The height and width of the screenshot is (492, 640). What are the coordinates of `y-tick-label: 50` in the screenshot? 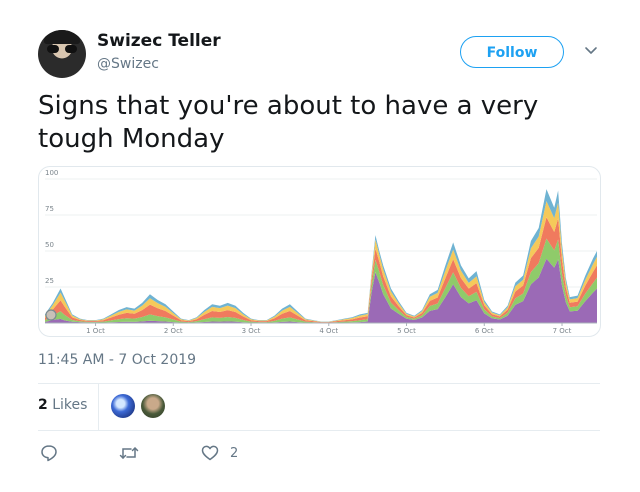 It's located at (49, 245).